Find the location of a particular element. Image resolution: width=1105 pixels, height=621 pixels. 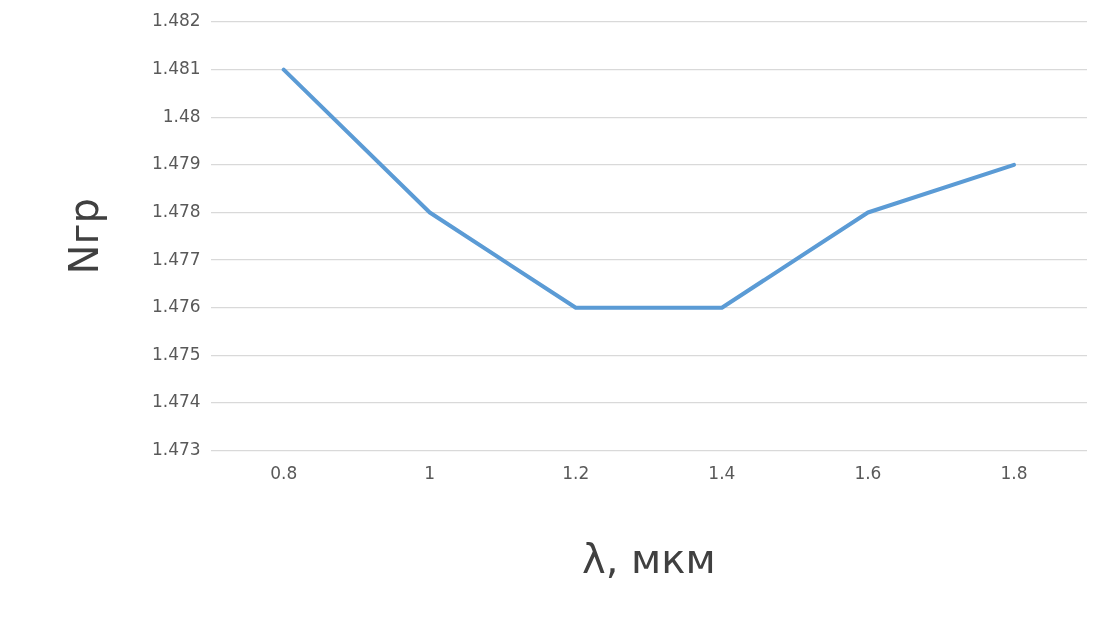

y-tick-label: 1.48 is located at coordinates (181, 115).